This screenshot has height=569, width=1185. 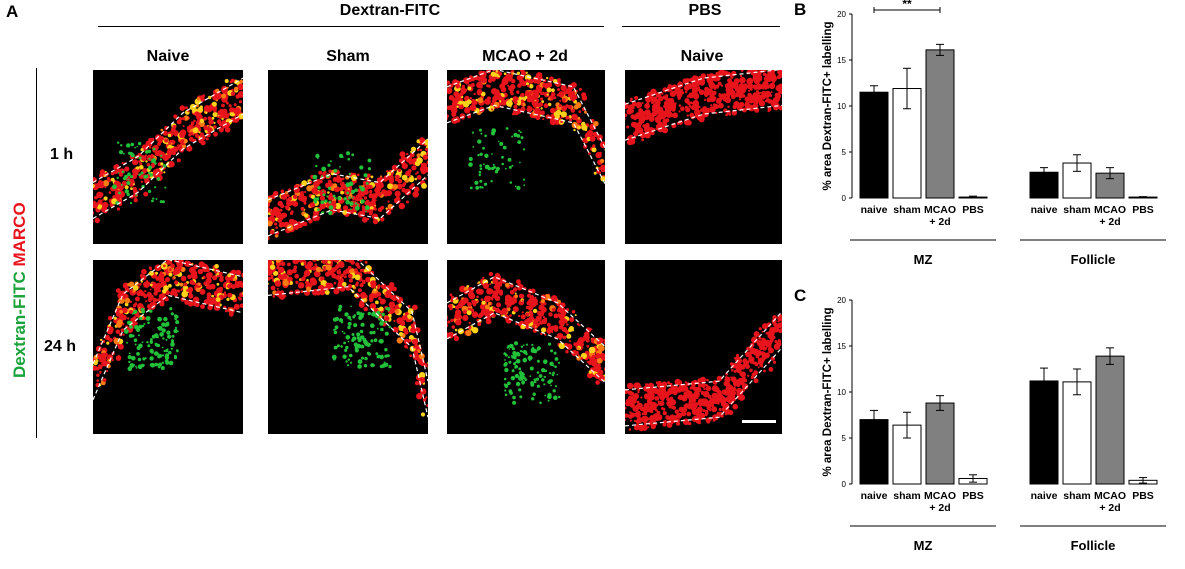 I want to click on group-line-pbs, so click(x=701, y=26).